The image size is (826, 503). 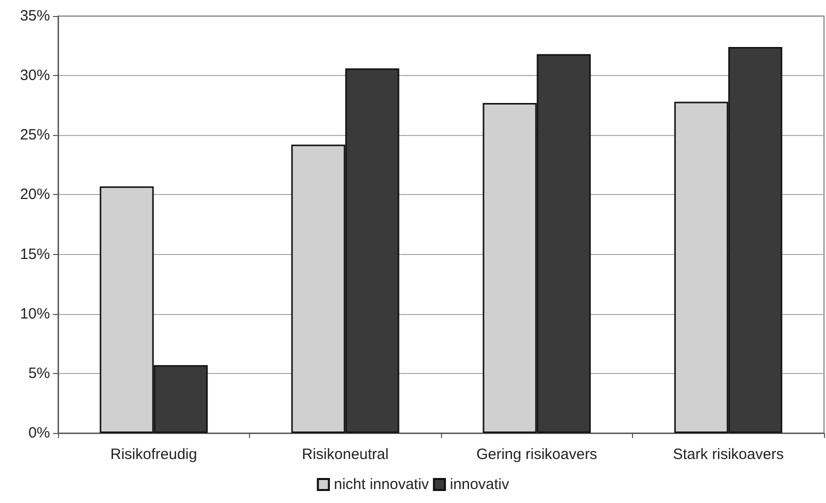 What do you see at coordinates (728, 454) in the screenshot?
I see `x-tick-label: Stark risikoavers` at bounding box center [728, 454].